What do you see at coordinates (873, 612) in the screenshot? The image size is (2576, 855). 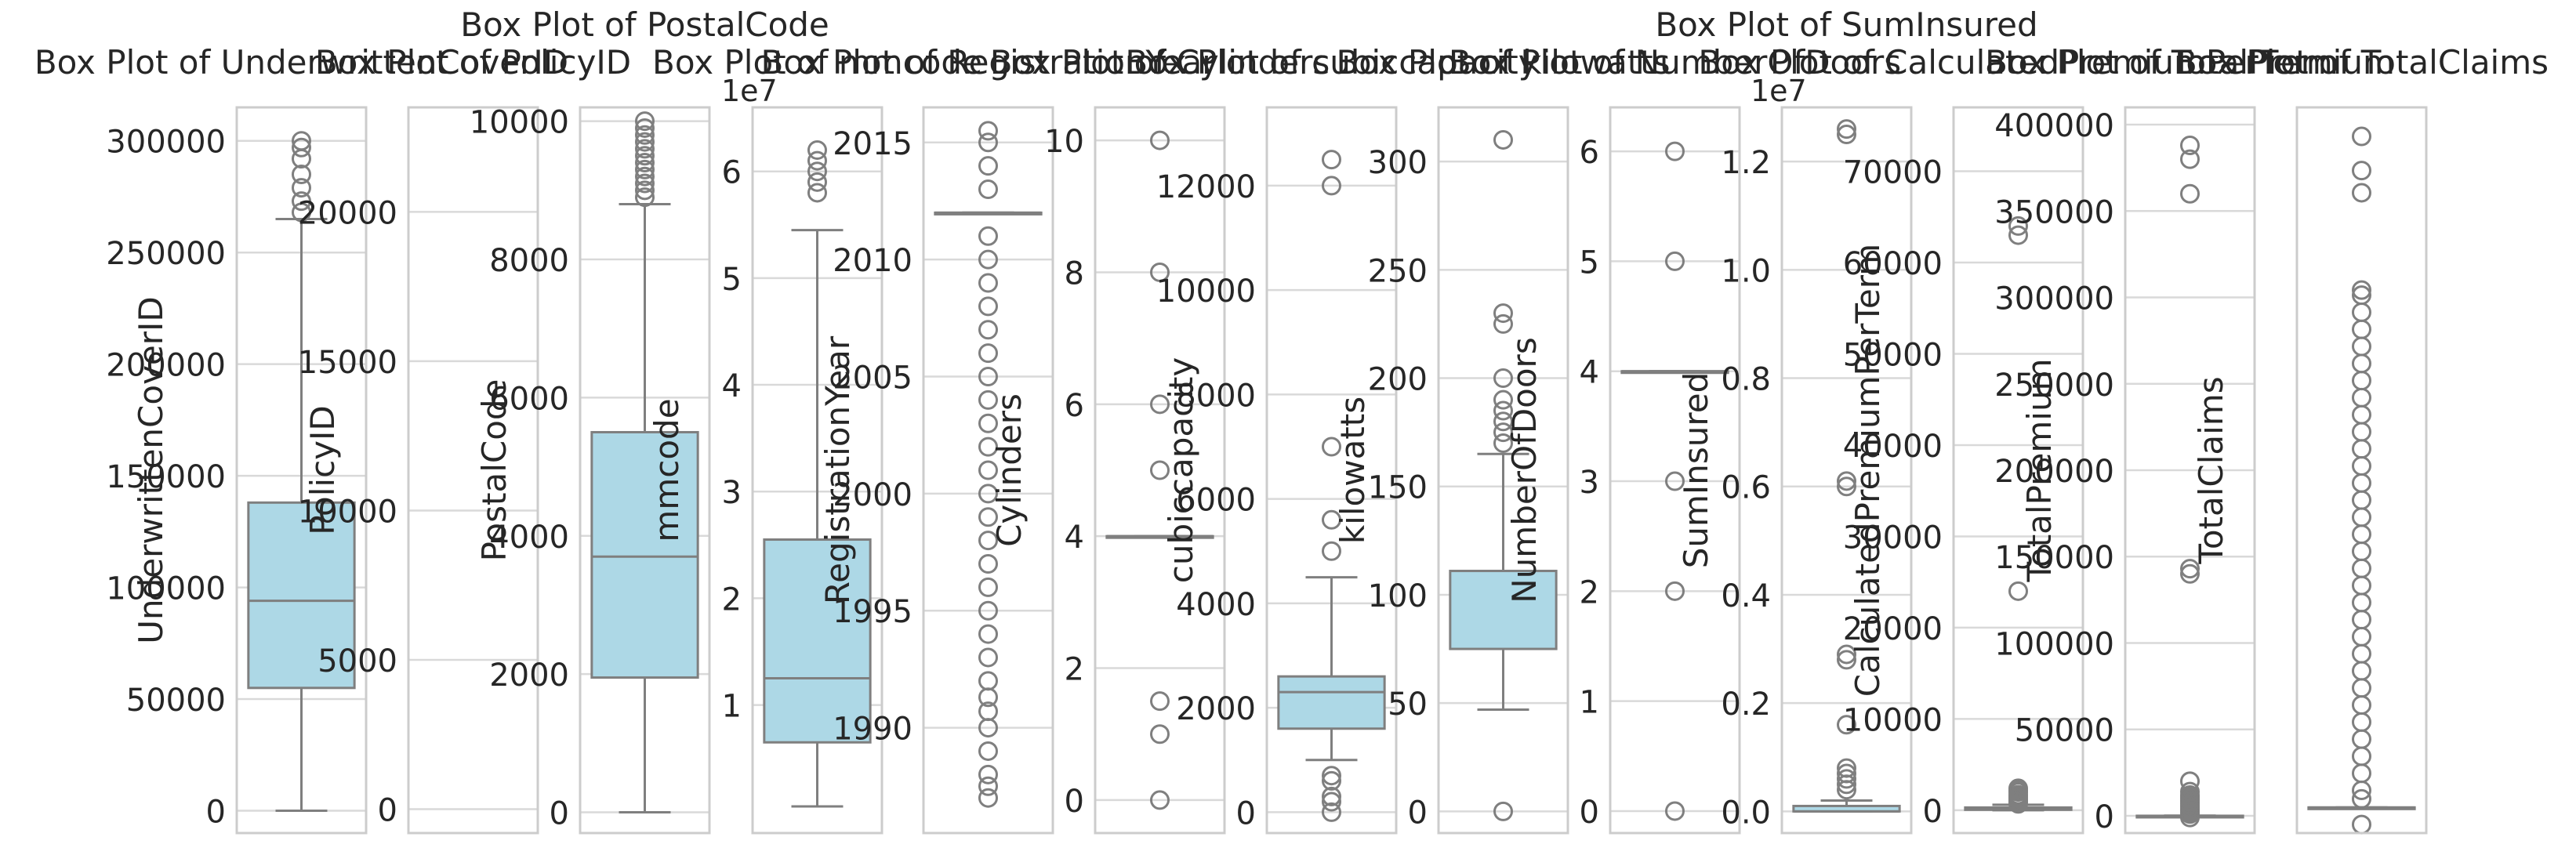 I see `y-tick-label: 1995` at bounding box center [873, 612].